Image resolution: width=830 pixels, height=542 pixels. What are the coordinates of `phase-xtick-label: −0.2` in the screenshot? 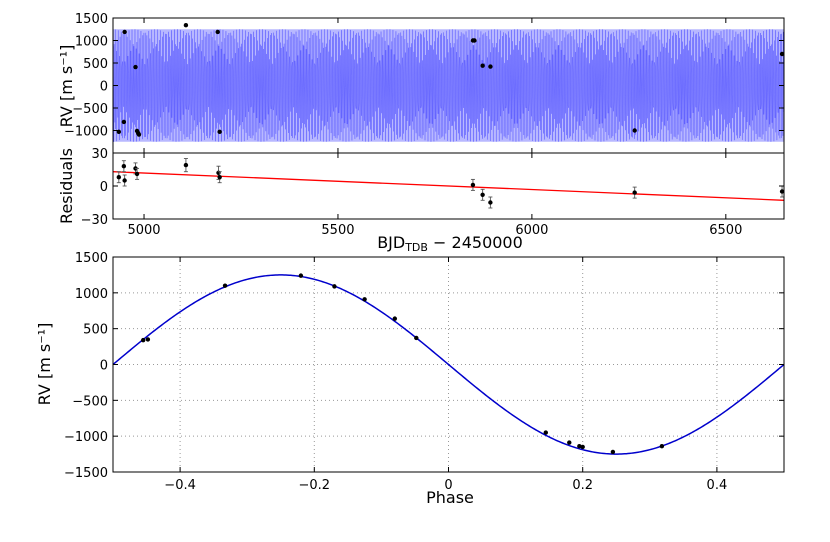 It's located at (315, 485).